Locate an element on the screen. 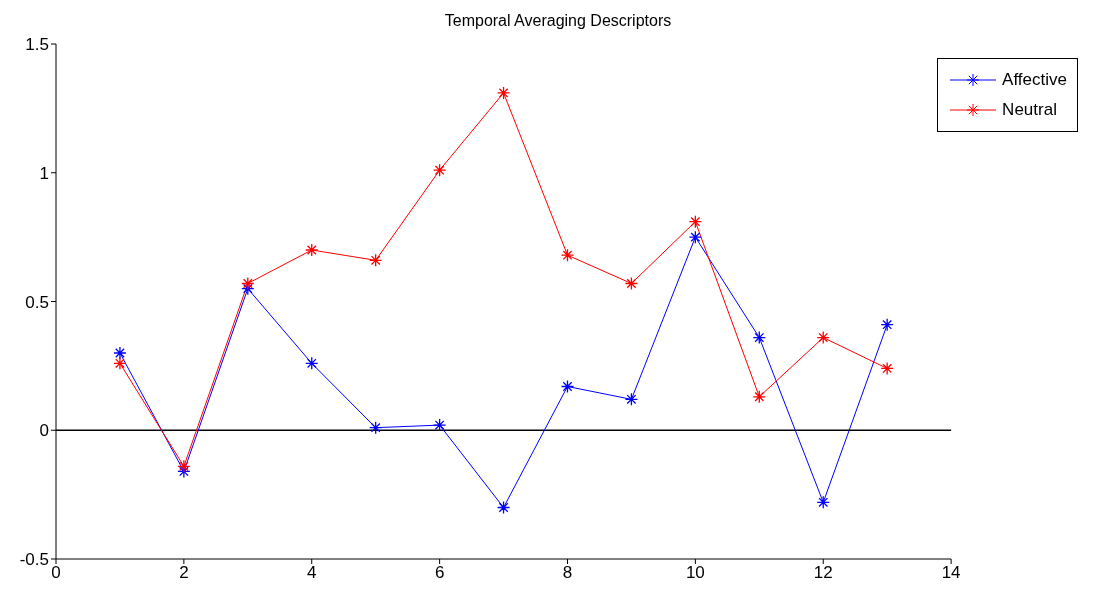 The image size is (1116, 602). chart-title: Temporal Averaging Descriptors is located at coordinates (558, 21).